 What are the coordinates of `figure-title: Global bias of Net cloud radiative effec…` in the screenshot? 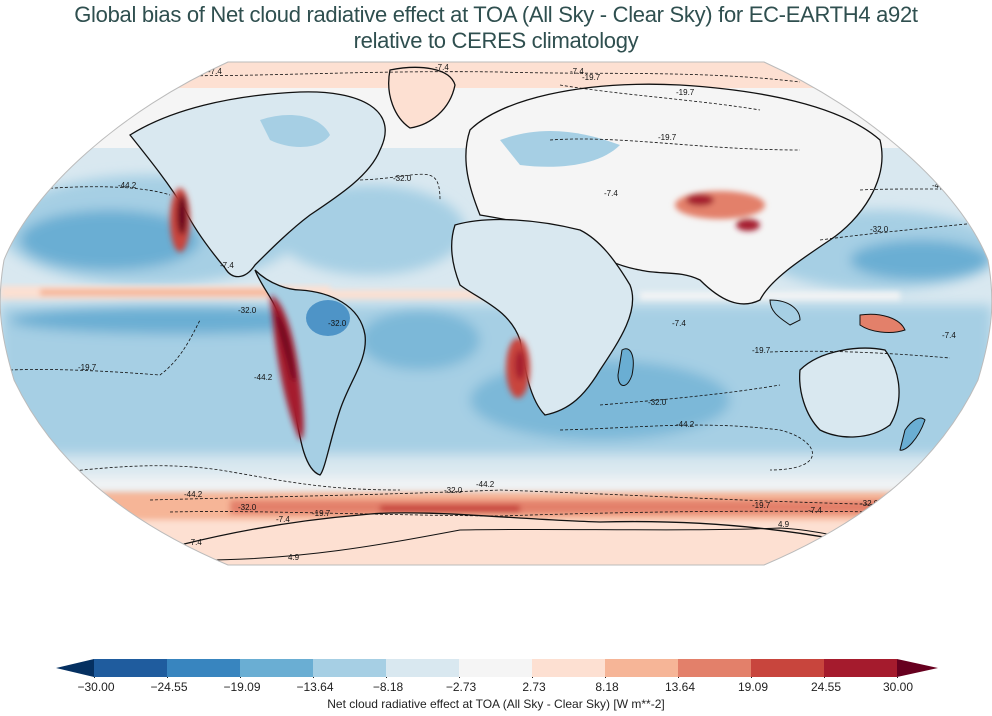 It's located at (496, 28).